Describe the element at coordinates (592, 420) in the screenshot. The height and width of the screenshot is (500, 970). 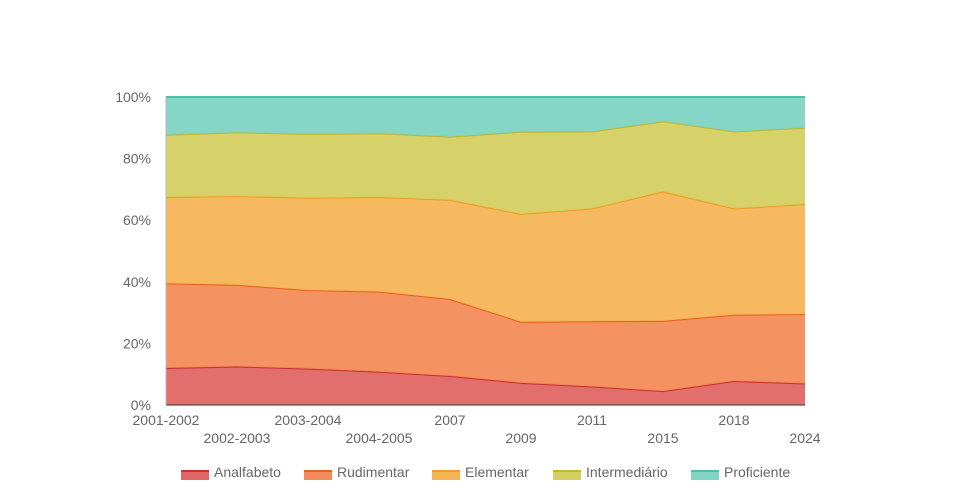
I see `x-tick-label: 2011` at that location.